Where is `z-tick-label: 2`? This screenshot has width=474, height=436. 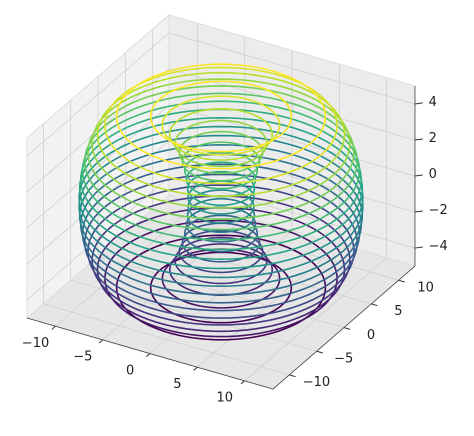 z-tick-label: 2 is located at coordinates (433, 138).